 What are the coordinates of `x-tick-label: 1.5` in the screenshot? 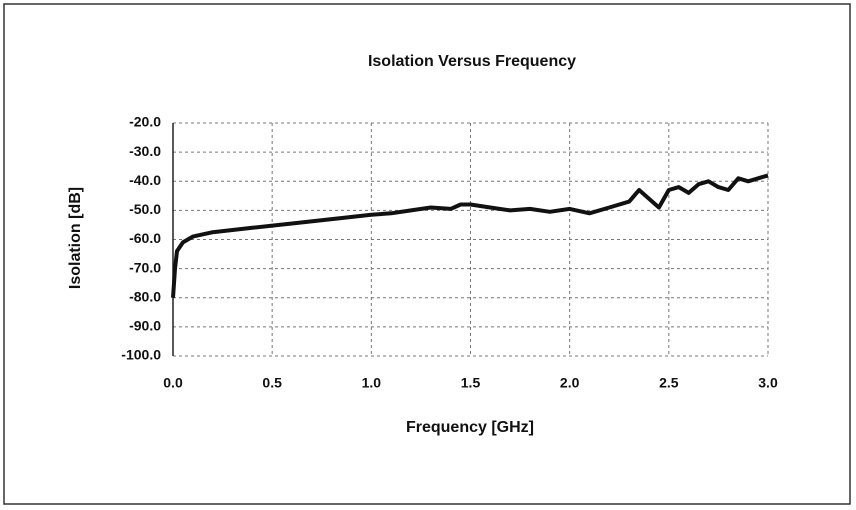 It's located at (471, 383).